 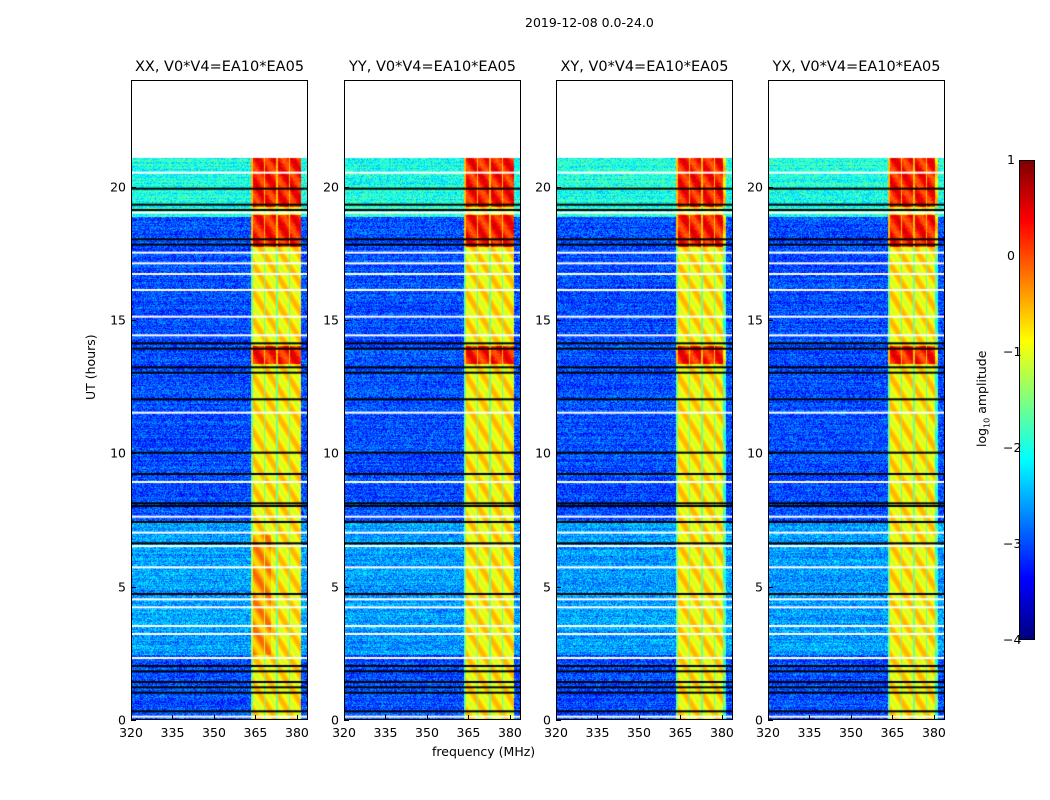 What do you see at coordinates (1011, 255) in the screenshot?
I see `colorbar-tick-label: 0` at bounding box center [1011, 255].